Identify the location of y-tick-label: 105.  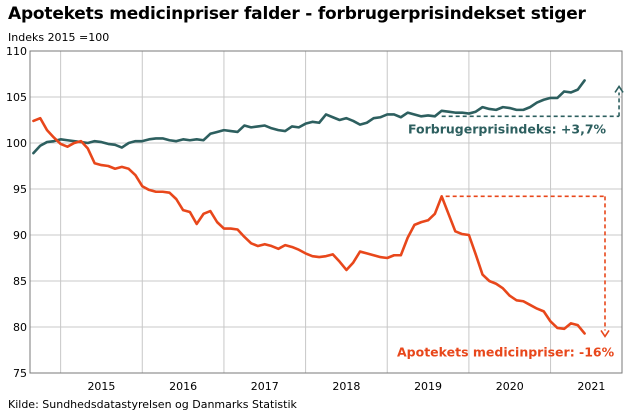
(16, 97).